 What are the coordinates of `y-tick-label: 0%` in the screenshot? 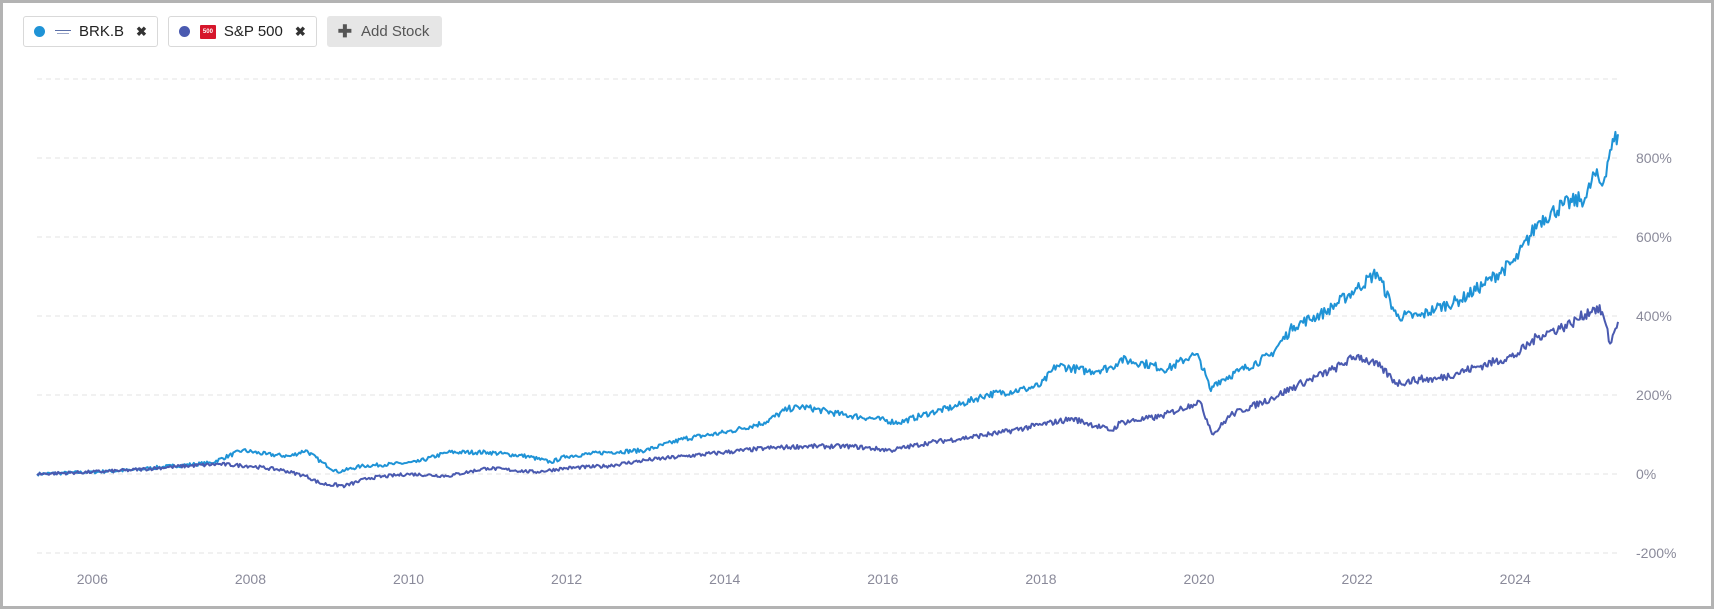 It's located at (1646, 474).